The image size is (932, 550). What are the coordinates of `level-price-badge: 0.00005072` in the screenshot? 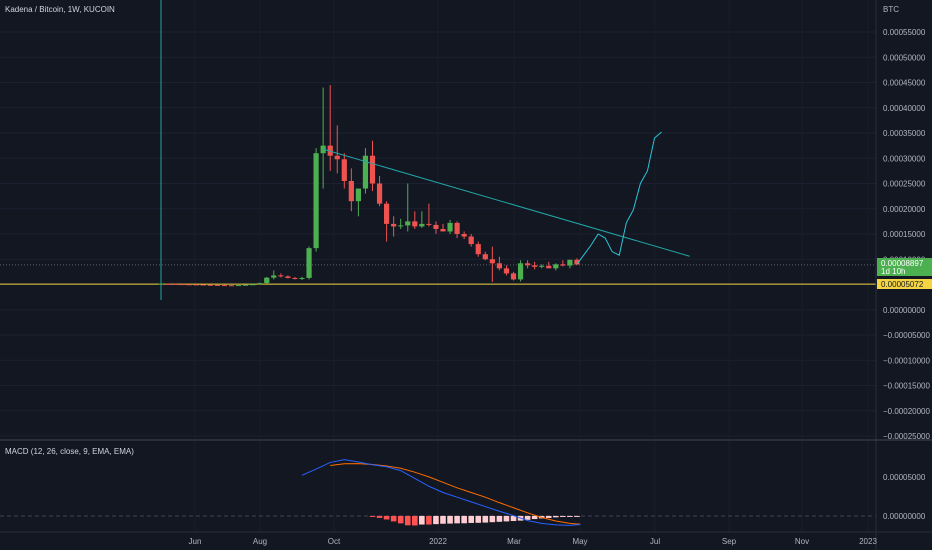 It's located at (904, 284).